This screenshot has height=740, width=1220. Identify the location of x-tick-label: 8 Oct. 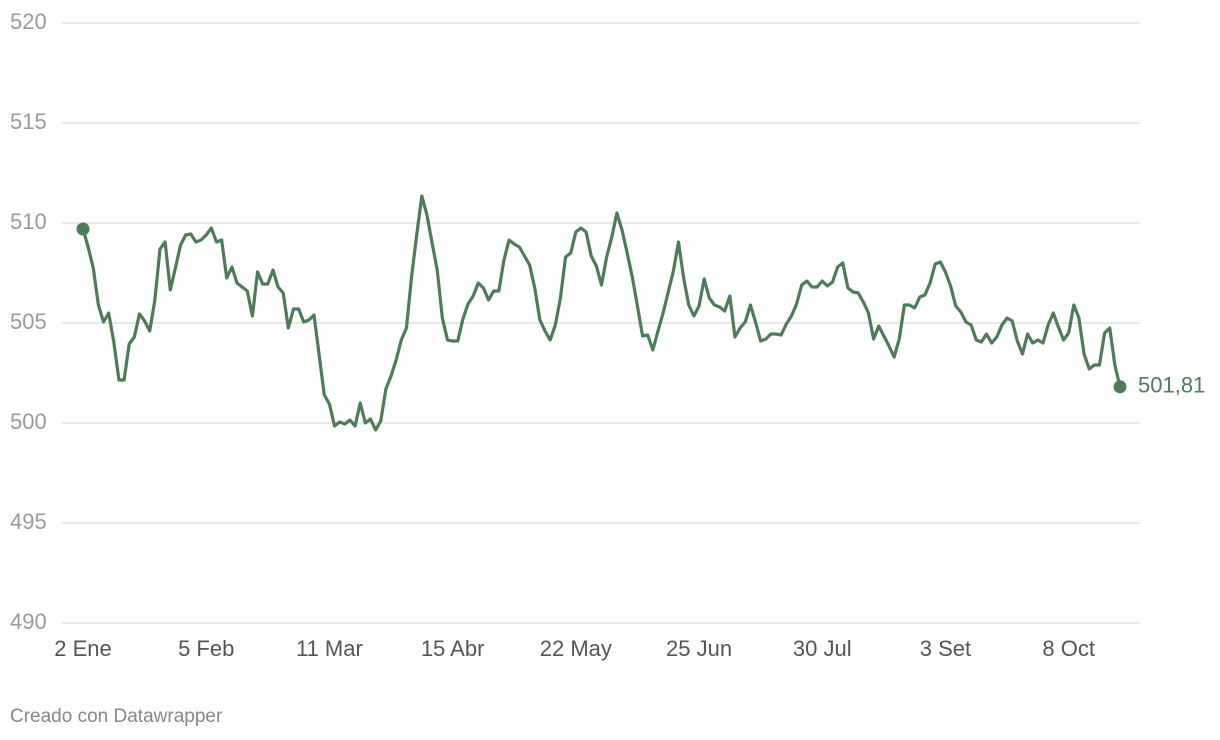
(1068, 648).